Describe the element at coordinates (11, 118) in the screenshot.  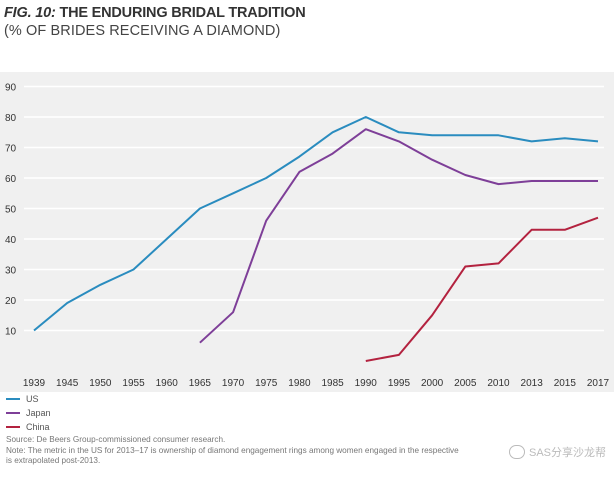
I see `y-tick-label: 80` at that location.